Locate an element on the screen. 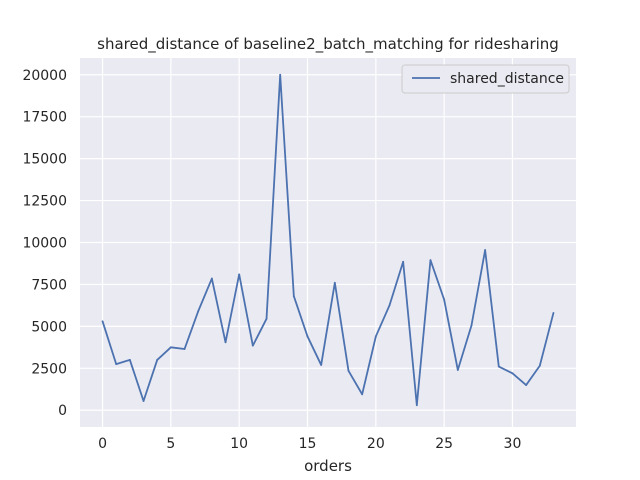  legend-box is located at coordinates (485, 79).